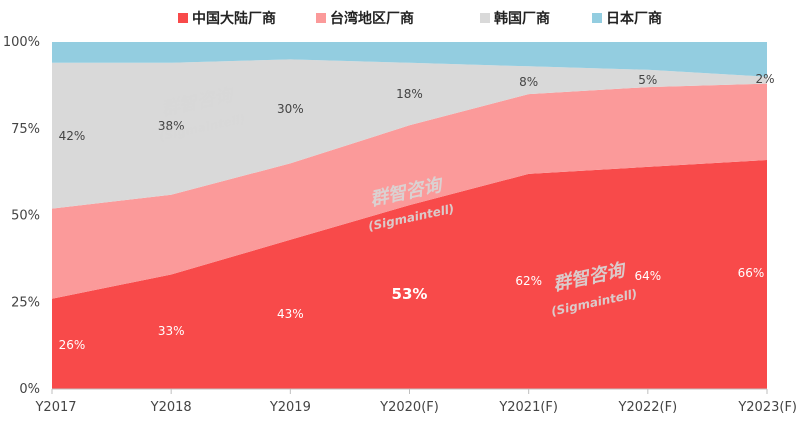  What do you see at coordinates (29, 389) in the screenshot?
I see `y-tick-label: 0%` at bounding box center [29, 389].